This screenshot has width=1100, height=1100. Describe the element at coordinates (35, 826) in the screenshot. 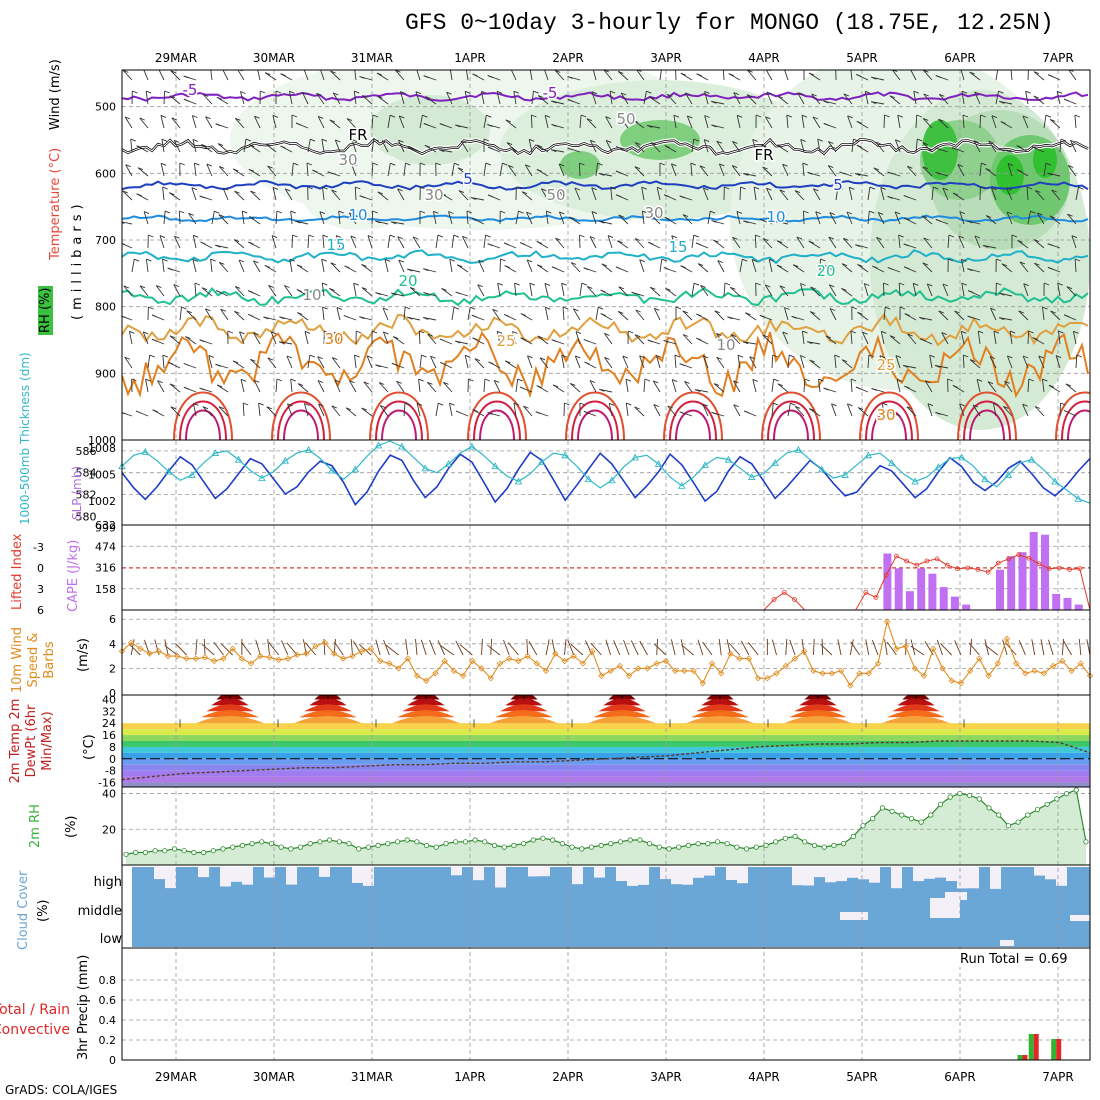

I see `rh2m-axis-title: 2m RH` at that location.